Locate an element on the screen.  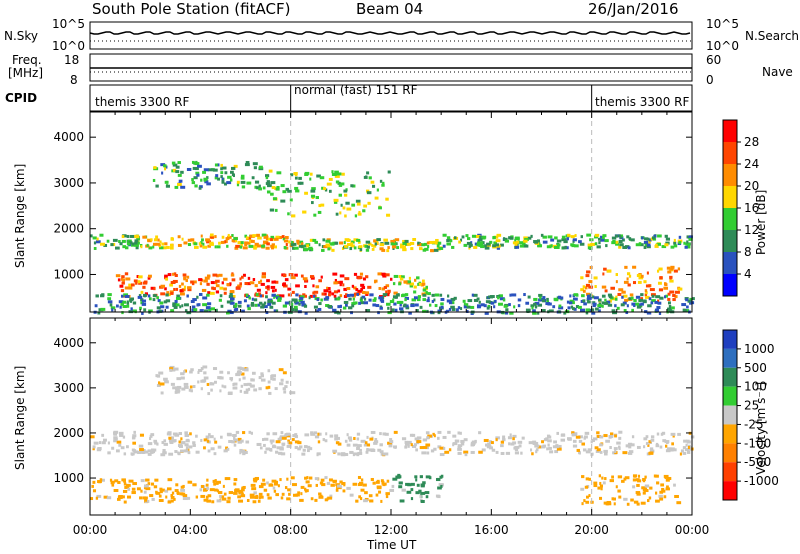
power-ylabel: Slant Range [km] is located at coordinates (20, 215).